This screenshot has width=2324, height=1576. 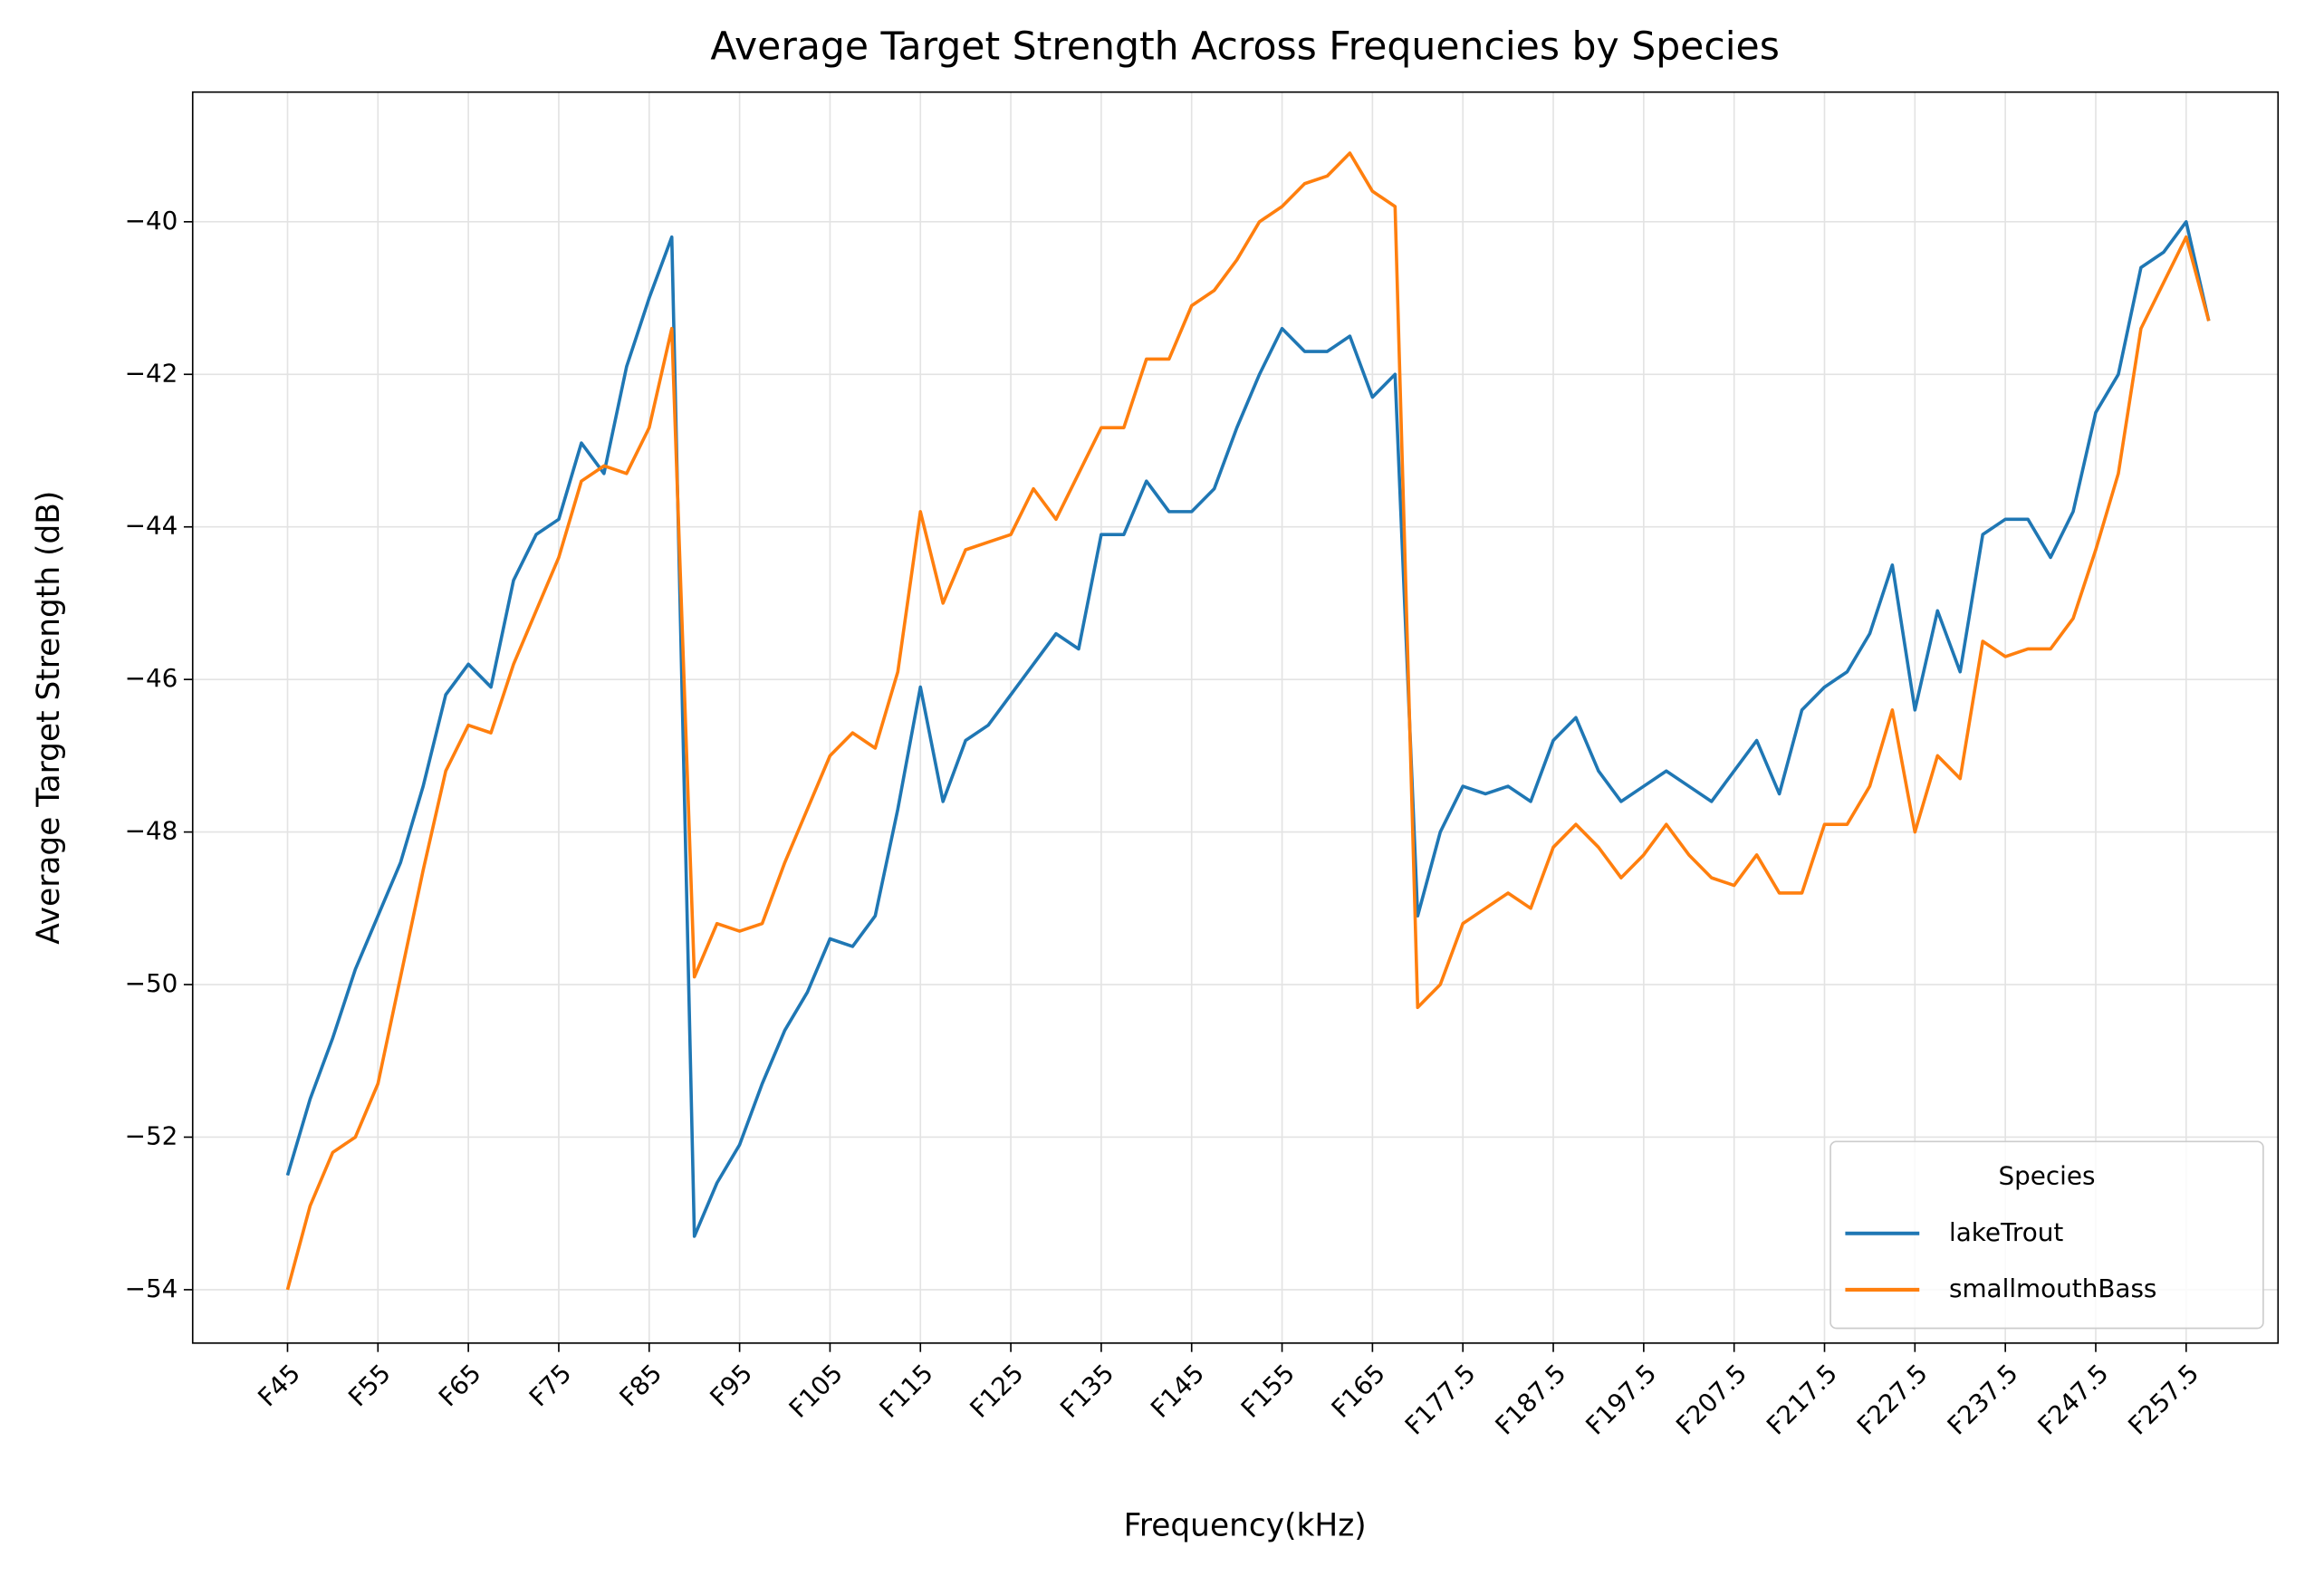 What do you see at coordinates (151, 526) in the screenshot?
I see `y-tick-label: −44` at bounding box center [151, 526].